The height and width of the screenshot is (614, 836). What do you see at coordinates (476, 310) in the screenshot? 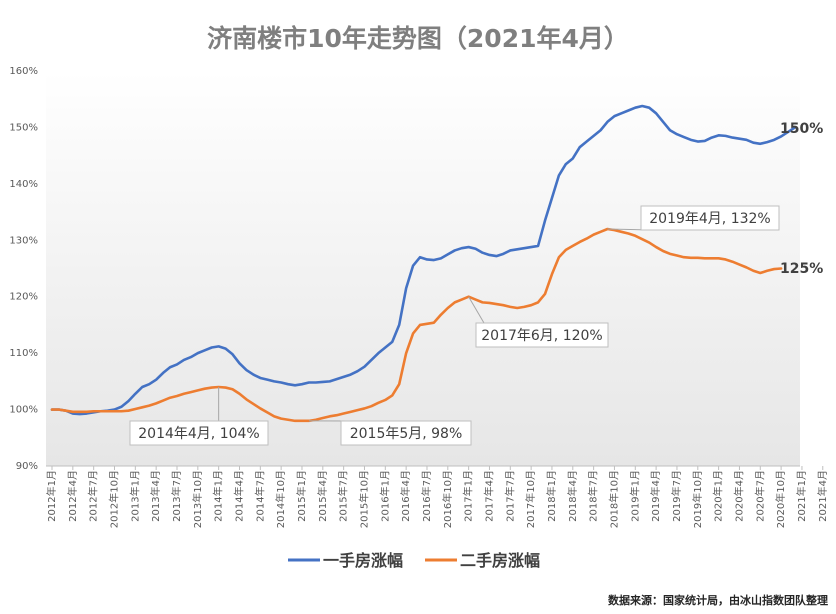
I see `annotation-leader` at bounding box center [476, 310].